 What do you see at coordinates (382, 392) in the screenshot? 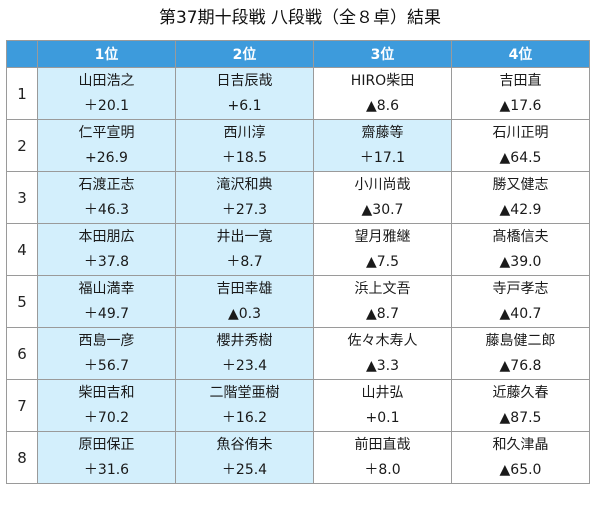
I see `player-name: 山井弘` at bounding box center [382, 392].